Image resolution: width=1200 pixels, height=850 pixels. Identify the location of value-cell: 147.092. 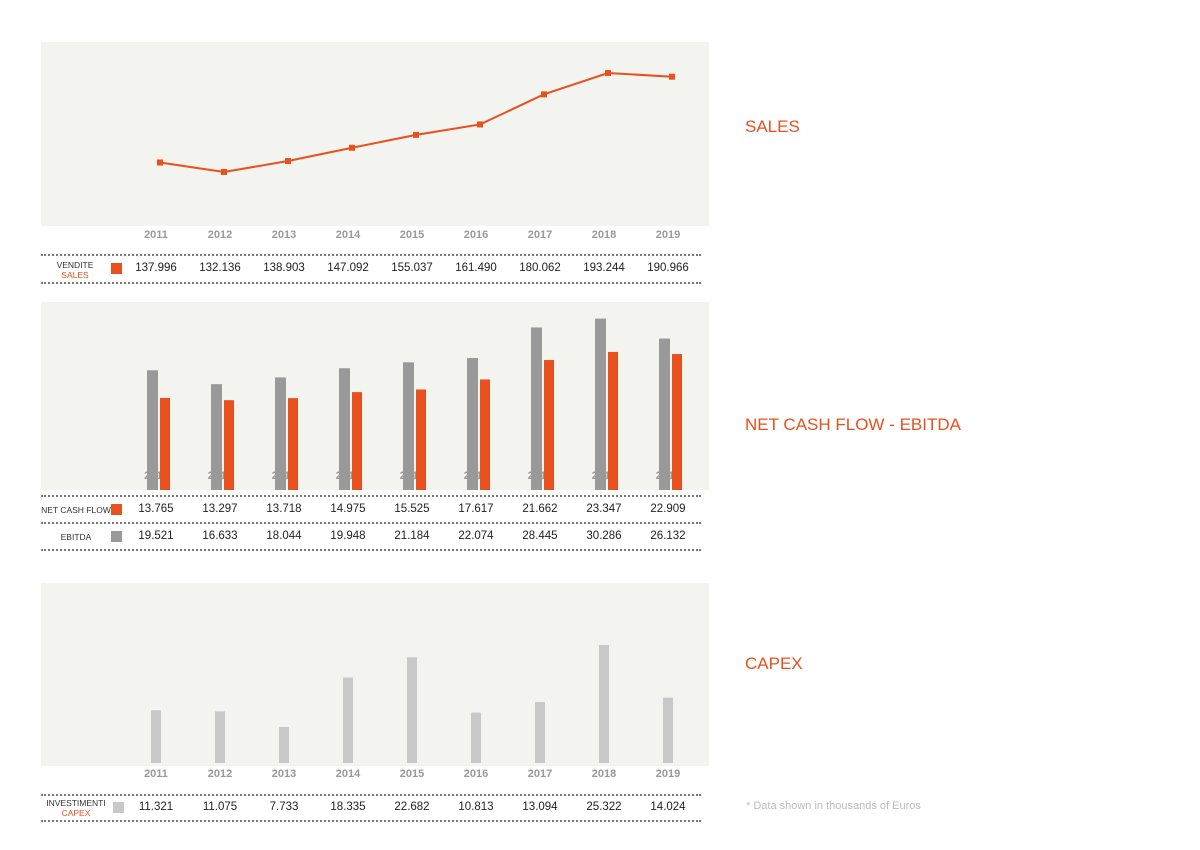
(348, 268).